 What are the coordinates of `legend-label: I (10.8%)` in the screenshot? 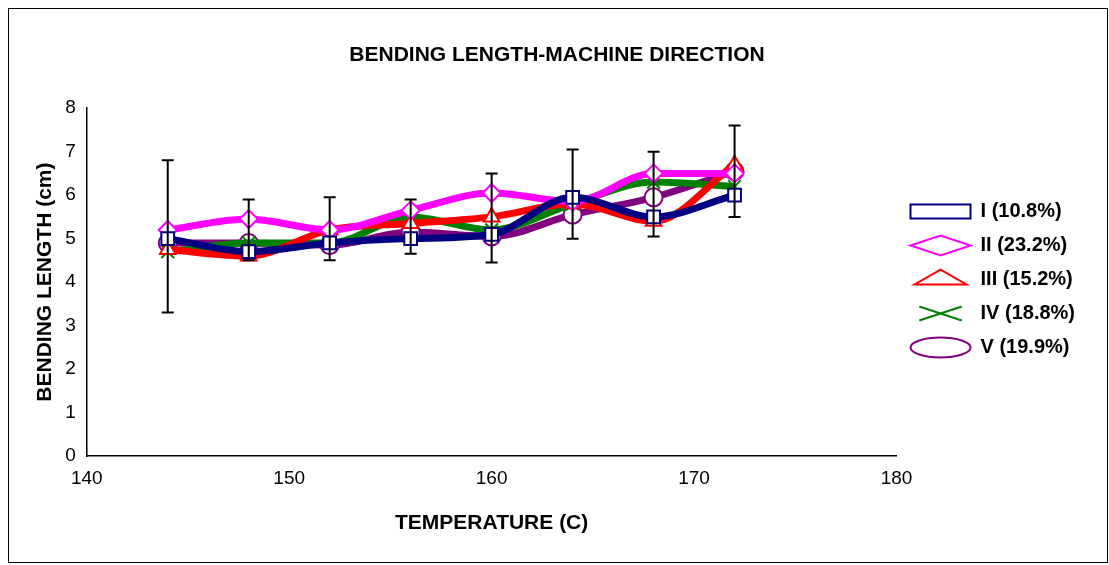 It's located at (1021, 210).